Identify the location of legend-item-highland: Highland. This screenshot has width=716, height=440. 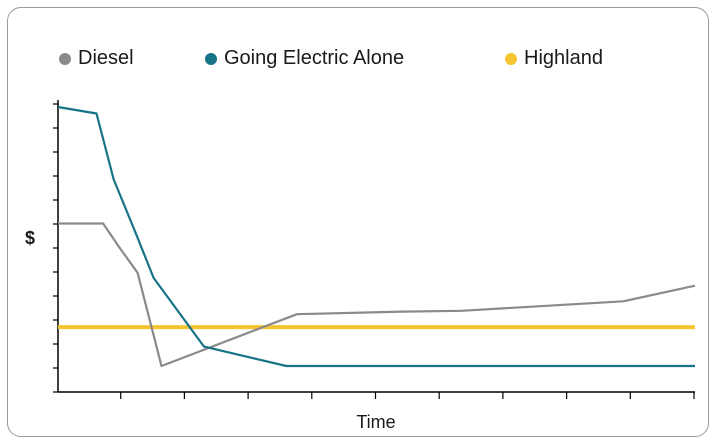
(554, 58).